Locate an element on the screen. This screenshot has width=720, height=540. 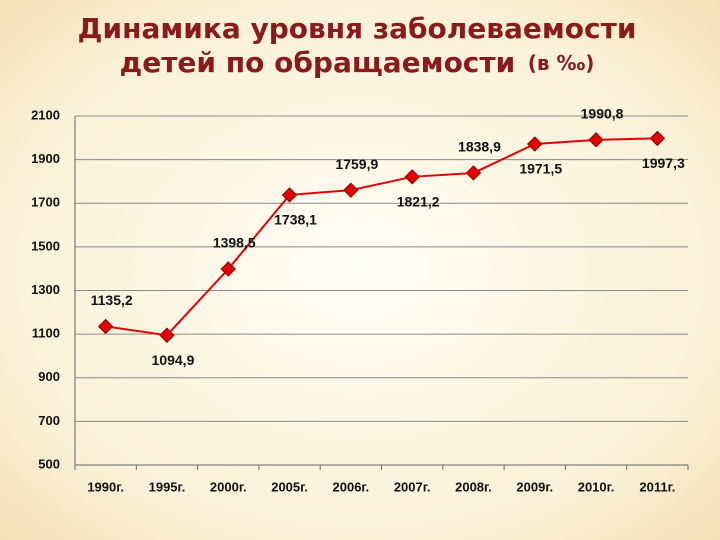
data-label: 1759,9 is located at coordinates (356, 164).